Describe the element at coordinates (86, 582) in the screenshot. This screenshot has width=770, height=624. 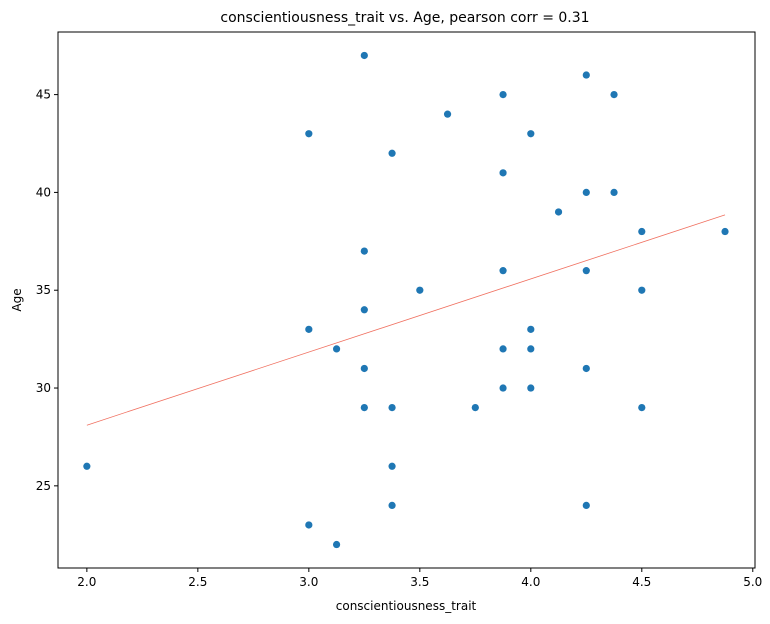
I see `x-tick-label: 2.0` at that location.